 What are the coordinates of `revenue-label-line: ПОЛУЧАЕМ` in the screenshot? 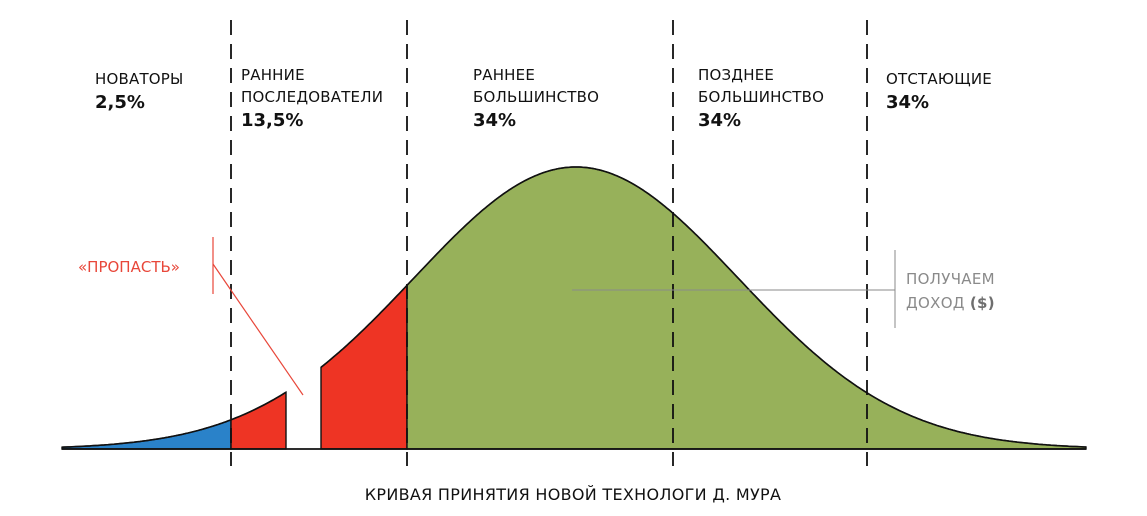 It's located at (950, 279).